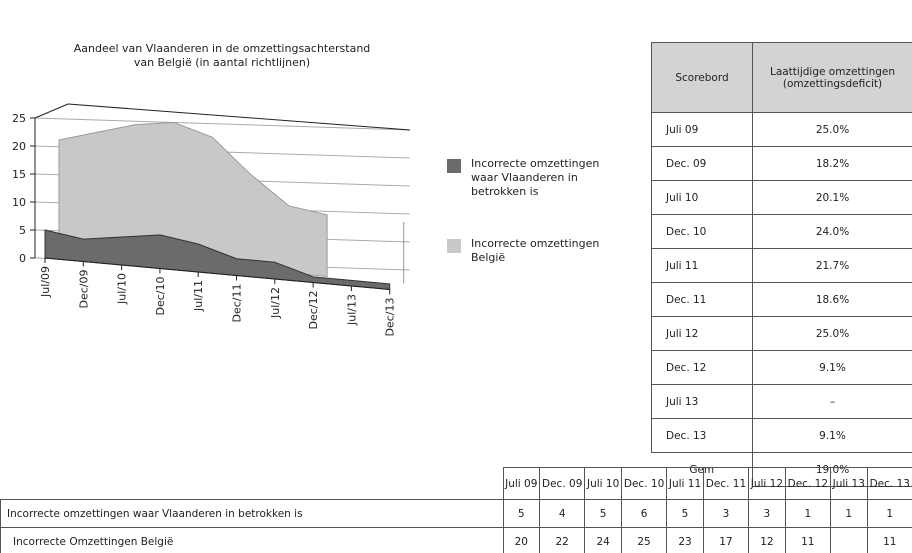 This screenshot has height=553, width=912. I want to click on cell: Juli 09, so click(702, 129).